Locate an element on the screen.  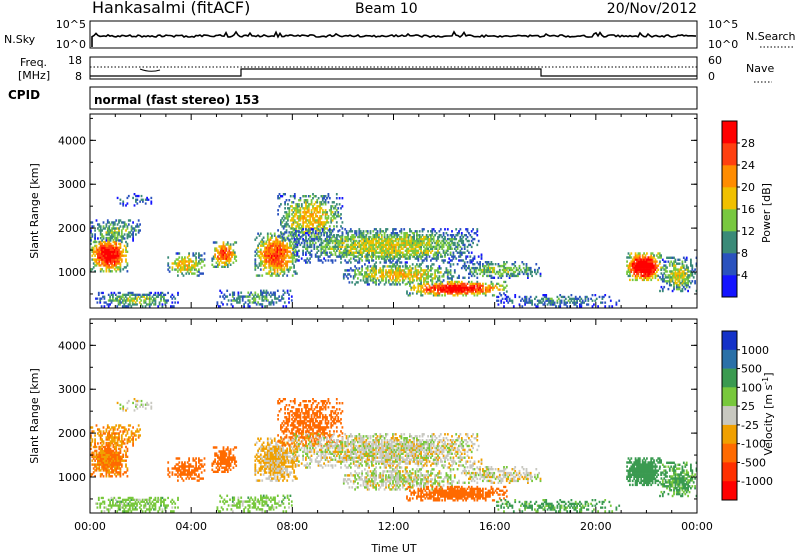
colorbar-tick-label: 24 is located at coordinates (748, 165).